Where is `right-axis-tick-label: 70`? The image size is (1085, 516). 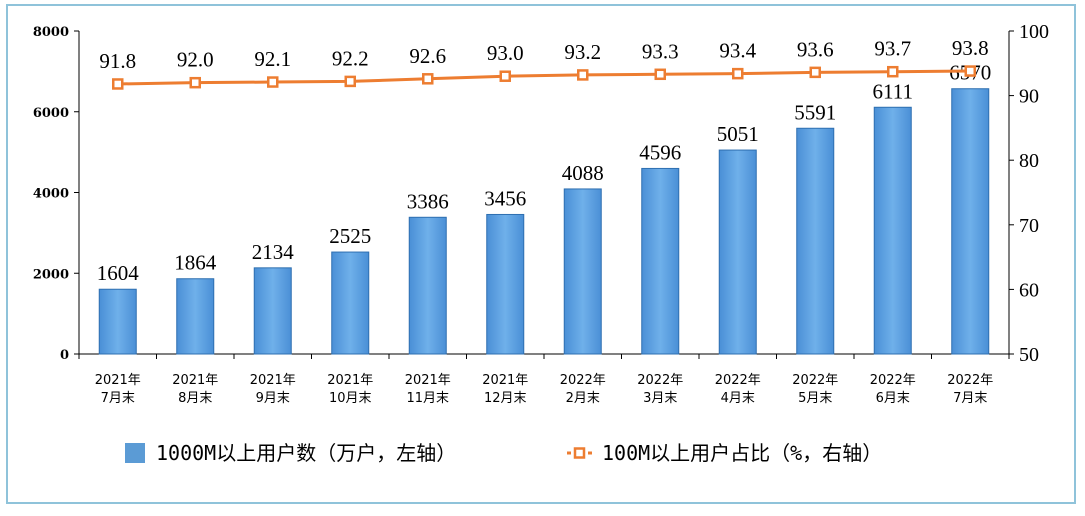 right-axis-tick-label: 70 is located at coordinates (1029, 226).